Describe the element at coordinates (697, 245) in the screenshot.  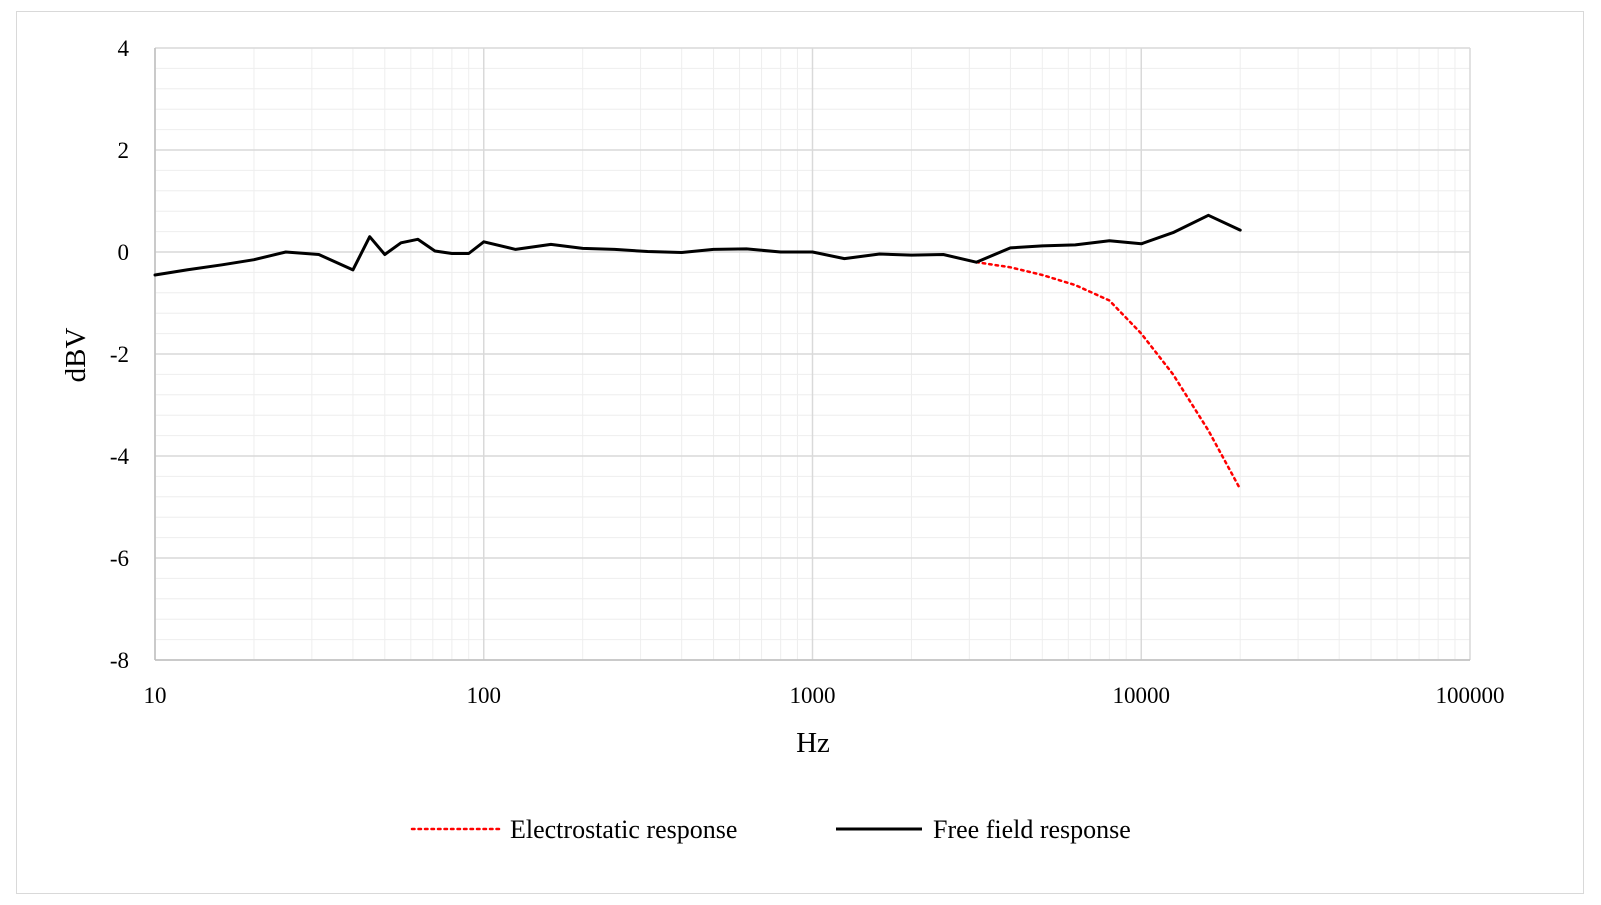
I see `series-line-free-field` at that location.